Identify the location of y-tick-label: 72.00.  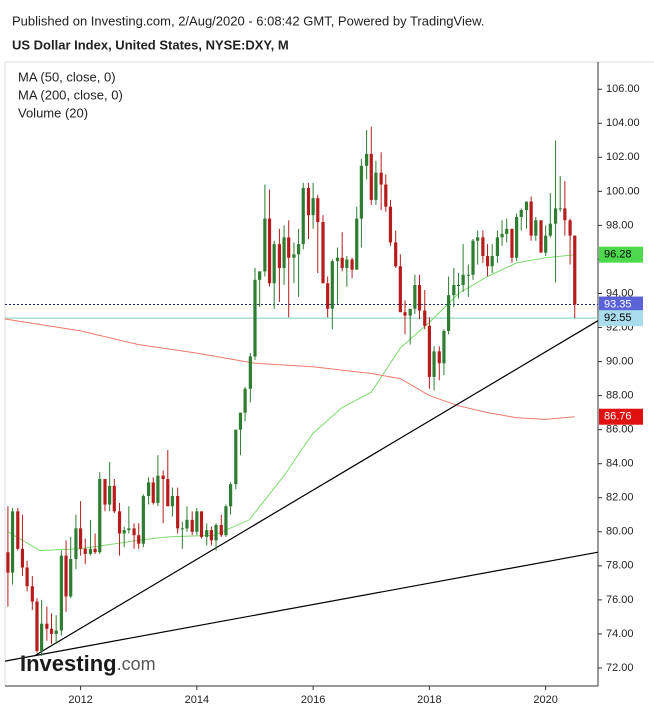
(620, 668).